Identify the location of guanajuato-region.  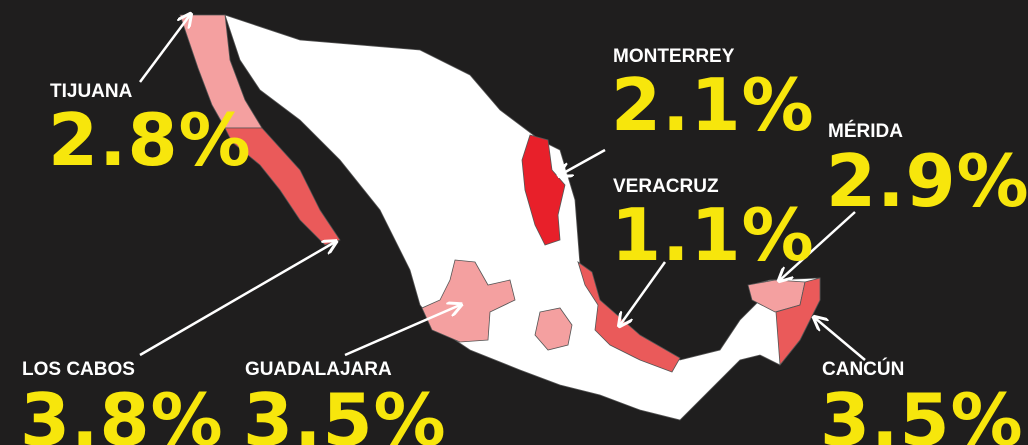
(553, 329).